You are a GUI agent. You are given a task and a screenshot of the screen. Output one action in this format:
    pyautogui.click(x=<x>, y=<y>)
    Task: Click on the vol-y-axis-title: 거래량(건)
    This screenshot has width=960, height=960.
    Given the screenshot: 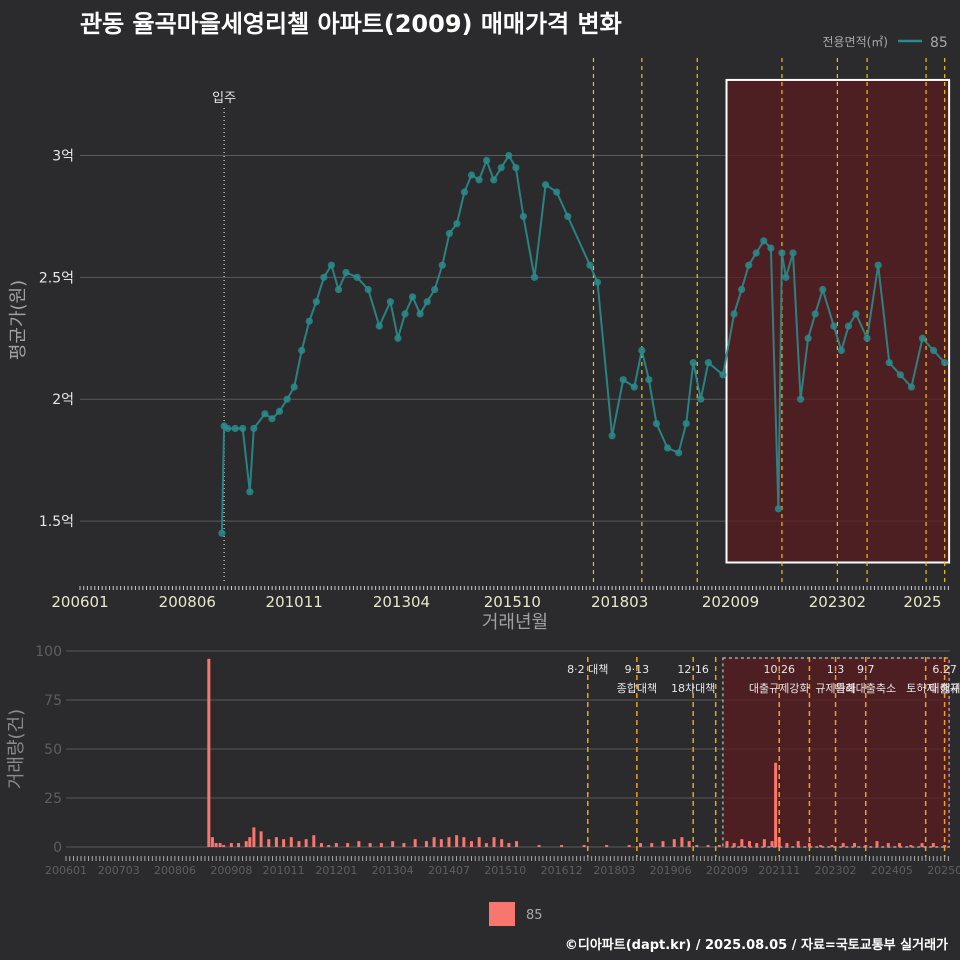 What is the action you would take?
    pyautogui.click(x=16, y=749)
    